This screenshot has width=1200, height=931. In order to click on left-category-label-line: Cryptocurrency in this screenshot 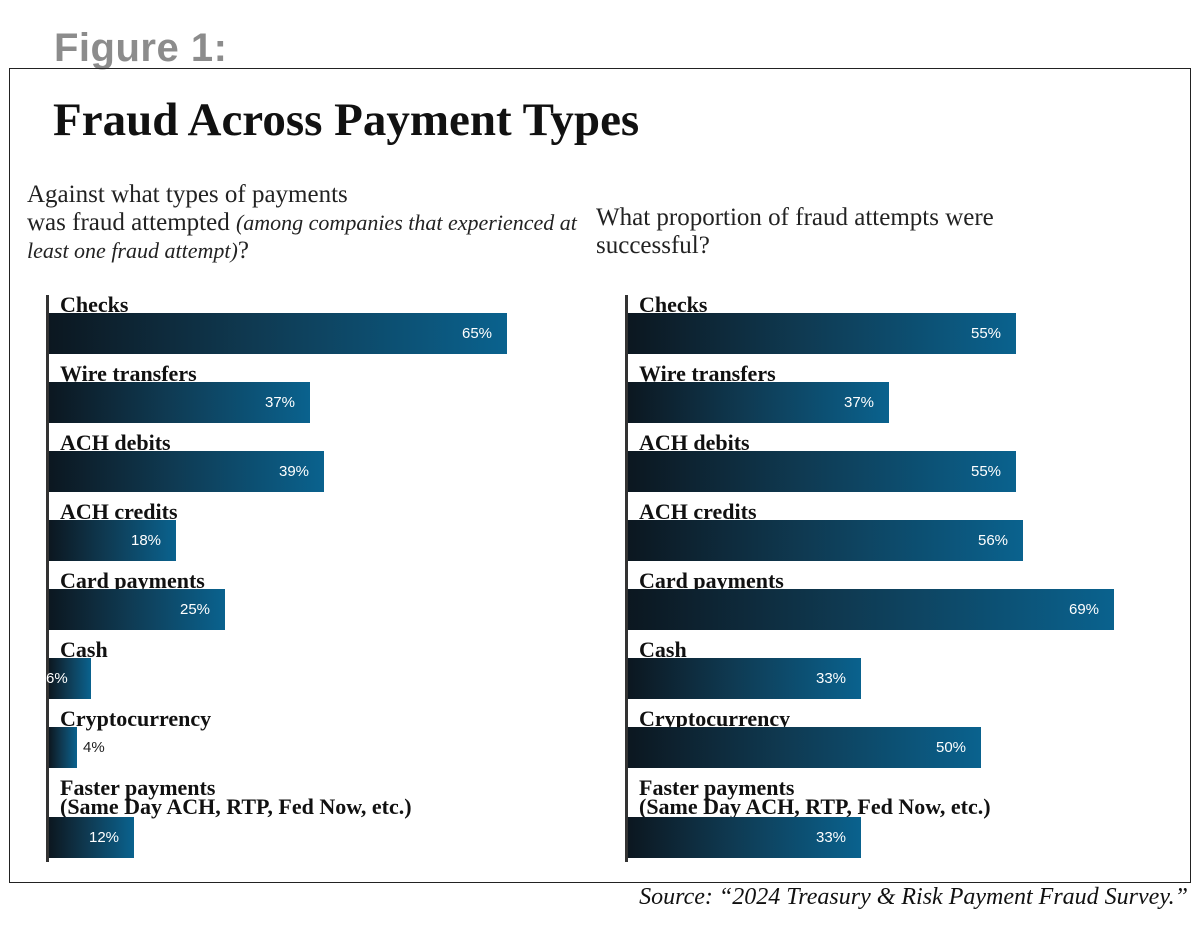, I will do `click(136, 718)`.